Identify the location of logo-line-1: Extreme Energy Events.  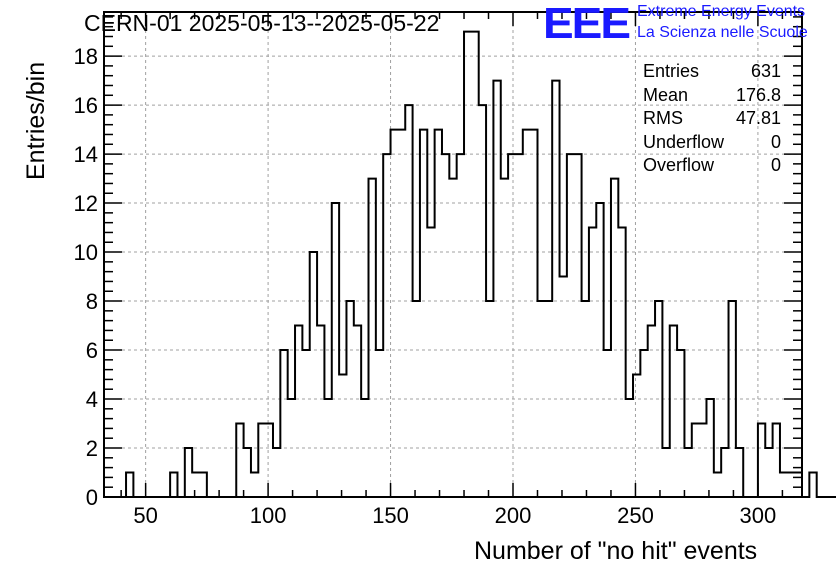
(721, 11).